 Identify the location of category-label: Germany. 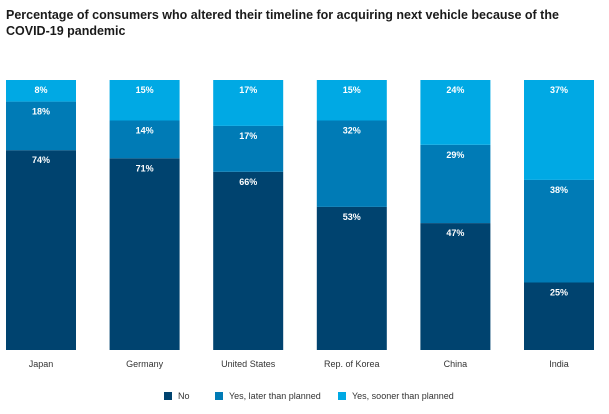
(145, 364).